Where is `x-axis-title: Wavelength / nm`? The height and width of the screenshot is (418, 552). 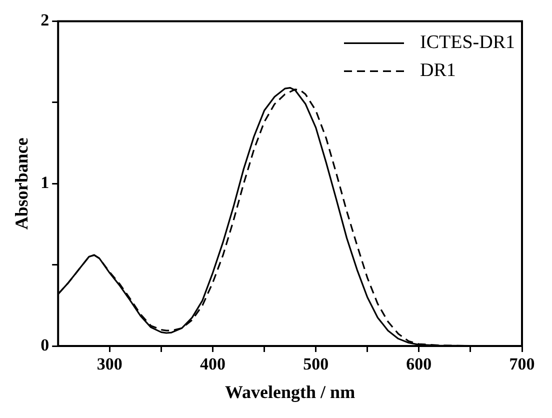
x-axis-title: Wavelength / nm is located at coordinates (290, 392).